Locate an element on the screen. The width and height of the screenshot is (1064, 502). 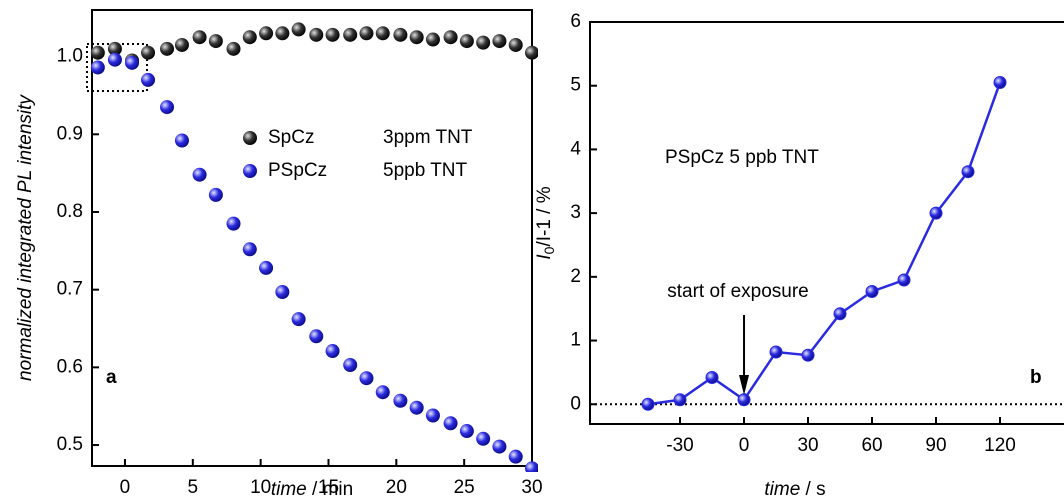
legend-label: SpCz is located at coordinates (291, 137).